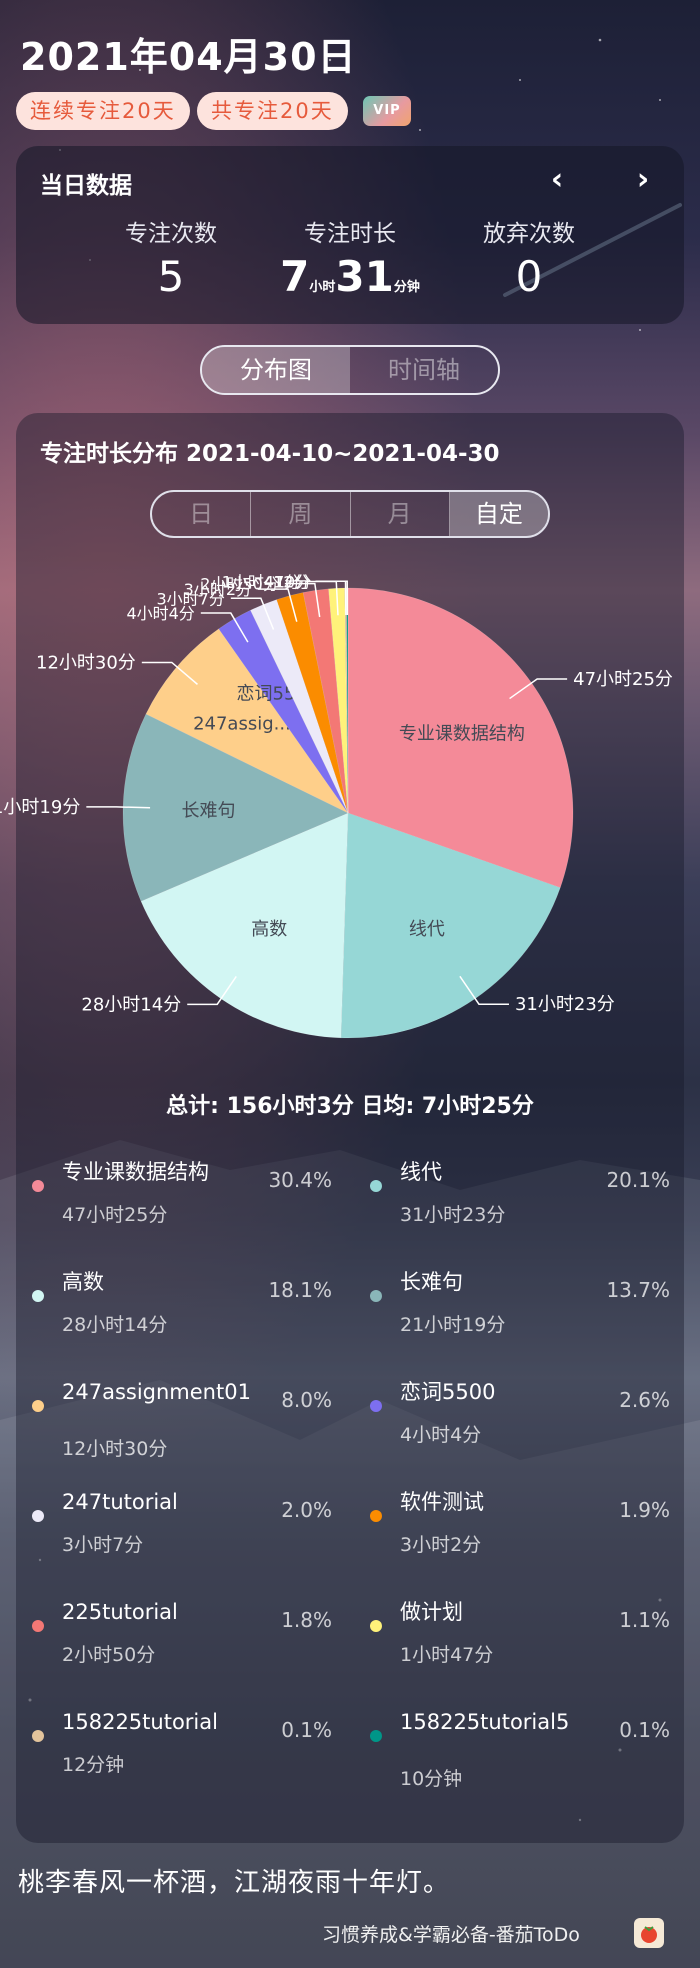 The height and width of the screenshot is (1968, 700). What do you see at coordinates (529, 234) in the screenshot?
I see `abandon-label: 放弃次数` at bounding box center [529, 234].